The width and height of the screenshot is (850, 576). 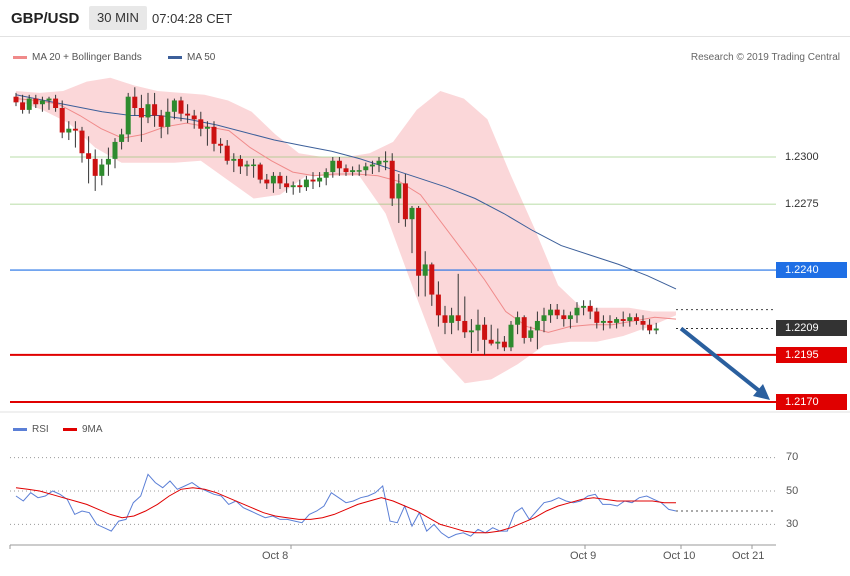 What do you see at coordinates (201, 57) in the screenshot?
I see `legend-ma50-label: MA 50` at bounding box center [201, 57].